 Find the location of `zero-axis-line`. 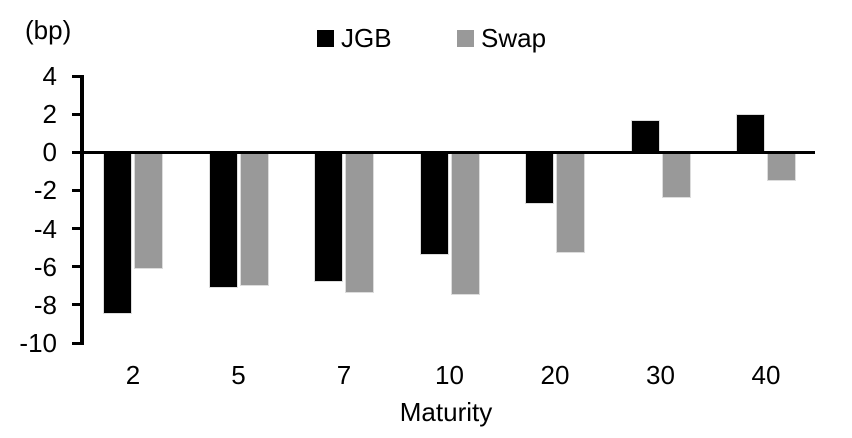

zero-axis-line is located at coordinates (447, 152).